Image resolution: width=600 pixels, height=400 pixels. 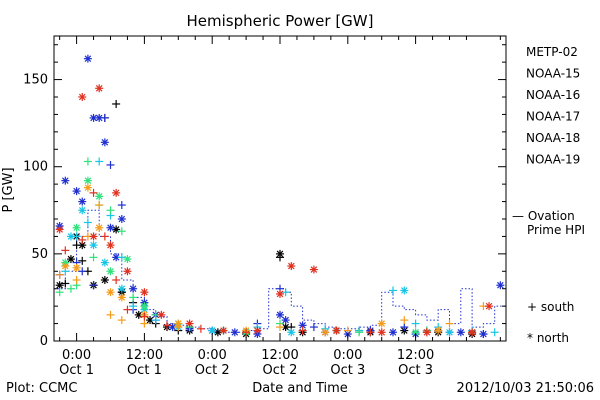 What do you see at coordinates (553, 138) in the screenshot?
I see `legend-item-noaa-18: NOAA-18` at bounding box center [553, 138].